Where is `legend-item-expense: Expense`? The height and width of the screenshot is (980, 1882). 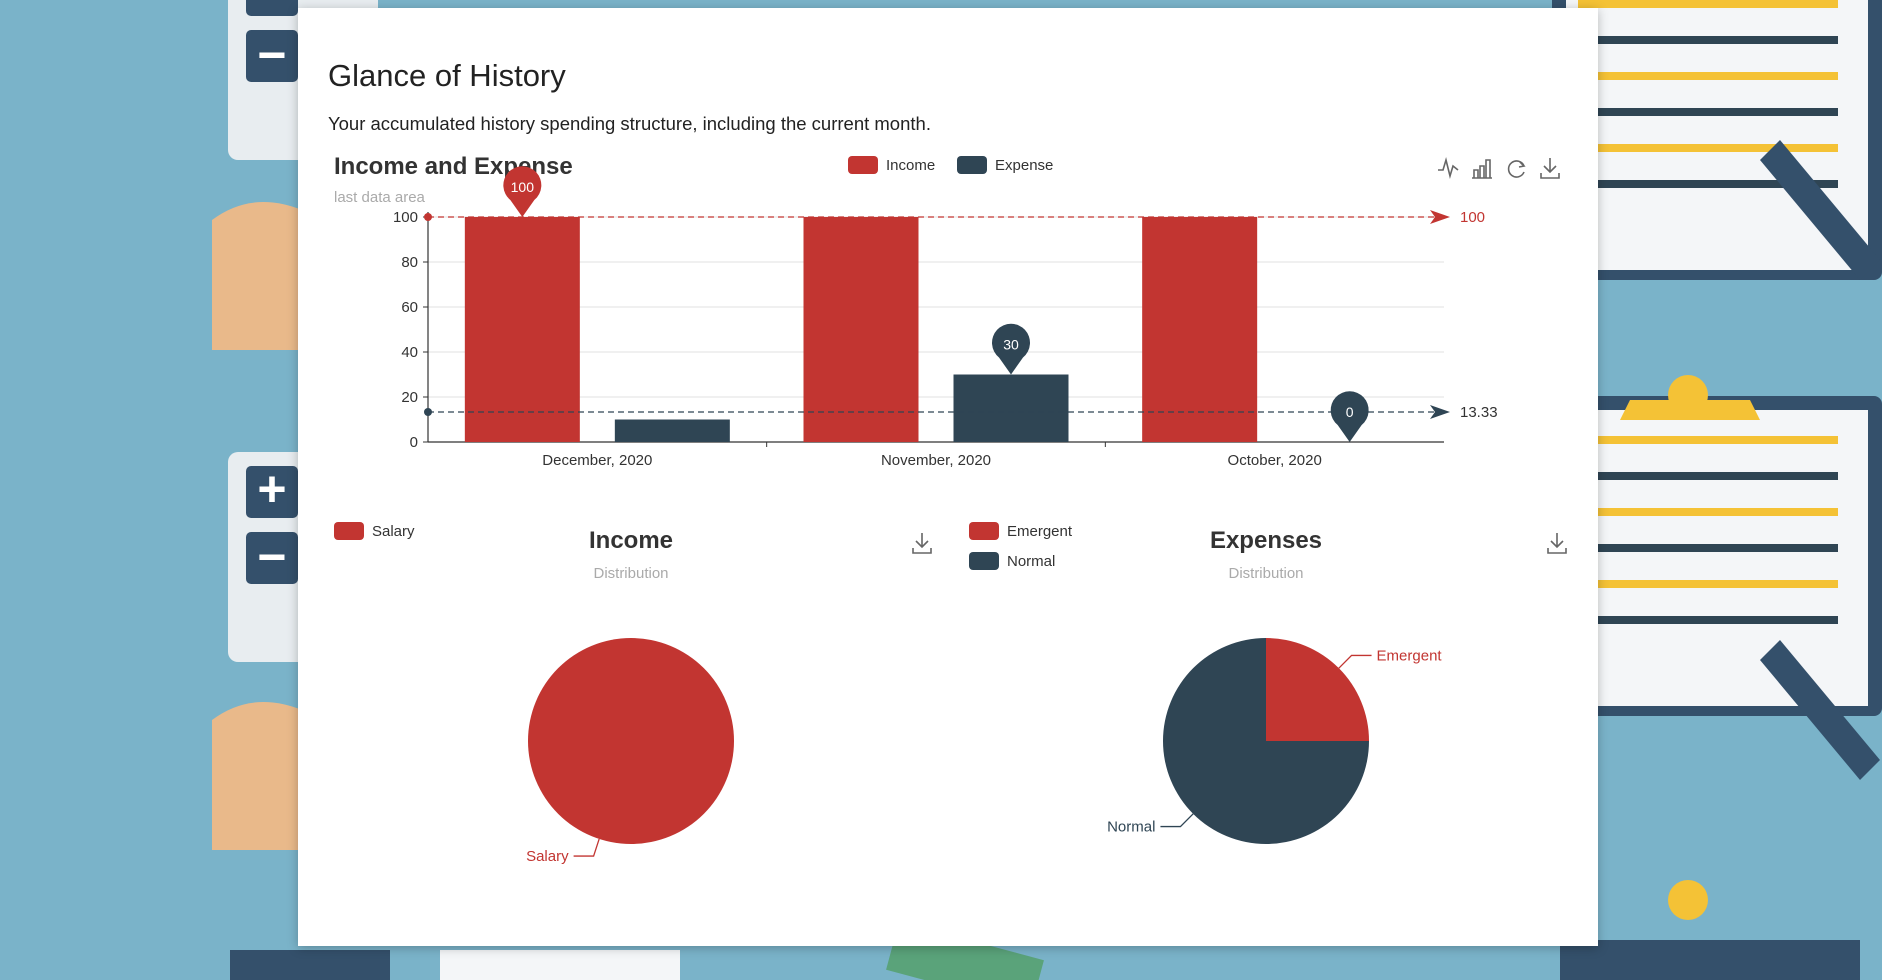
legend-item-expense: Expense is located at coordinates (1005, 165).